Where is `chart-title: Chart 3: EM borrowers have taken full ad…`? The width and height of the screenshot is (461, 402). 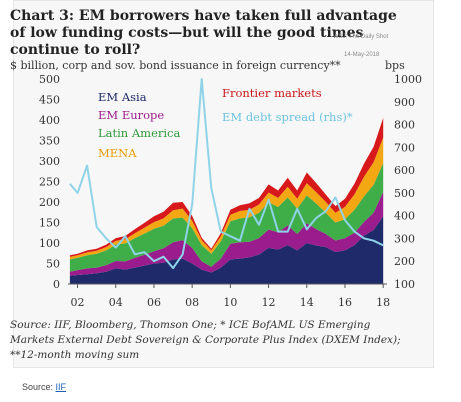
chart-title: Chart 3: EM borrowers have taken full ad… is located at coordinates (203, 33).